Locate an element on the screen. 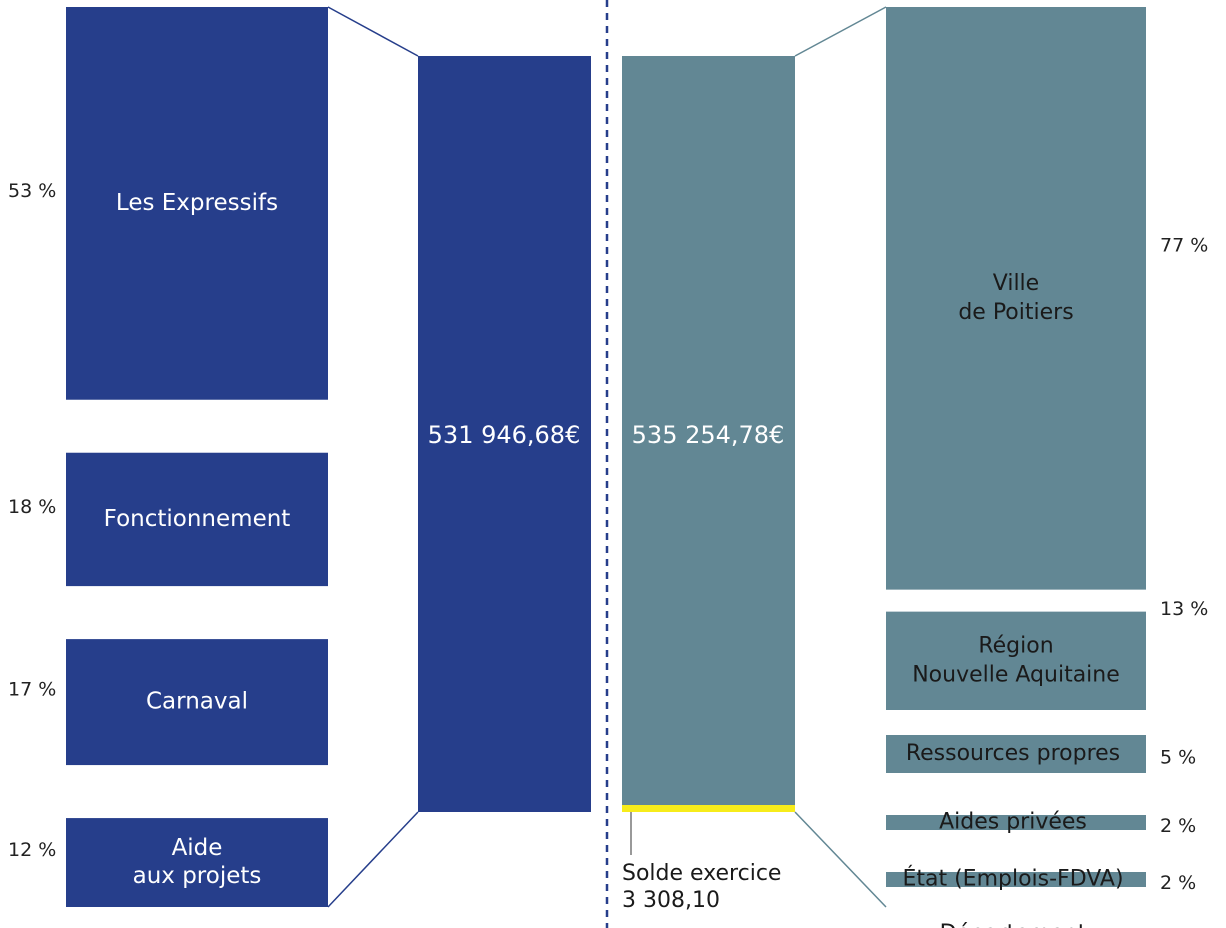 The height and width of the screenshot is (928, 1226). balance-label-line1: Solde exercice is located at coordinates (701, 873).